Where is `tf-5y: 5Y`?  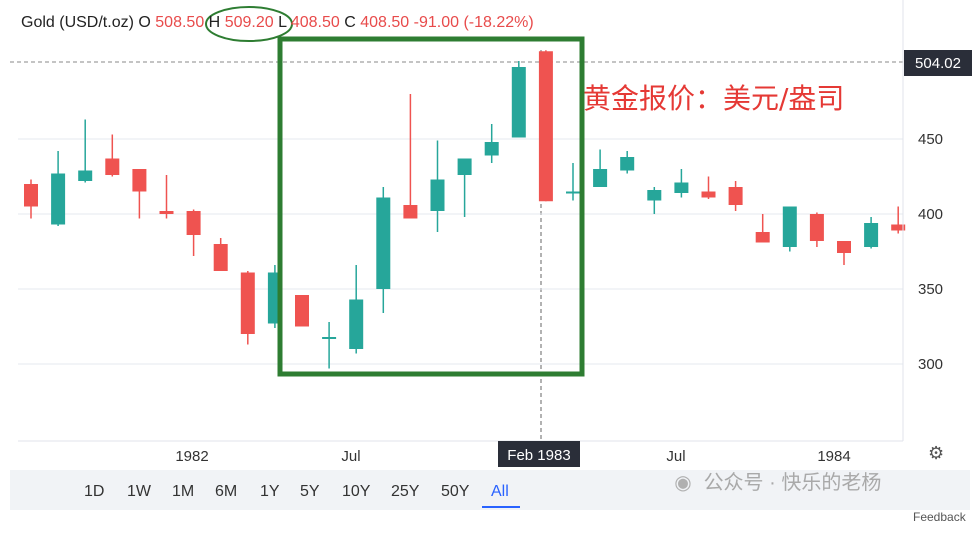
tf-5y: 5Y is located at coordinates (310, 491).